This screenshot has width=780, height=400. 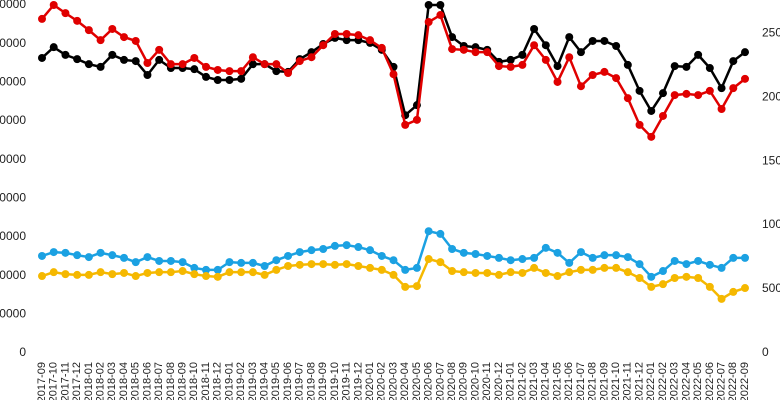 I want to click on y-tick-label: 20000, so click(x=13, y=275).